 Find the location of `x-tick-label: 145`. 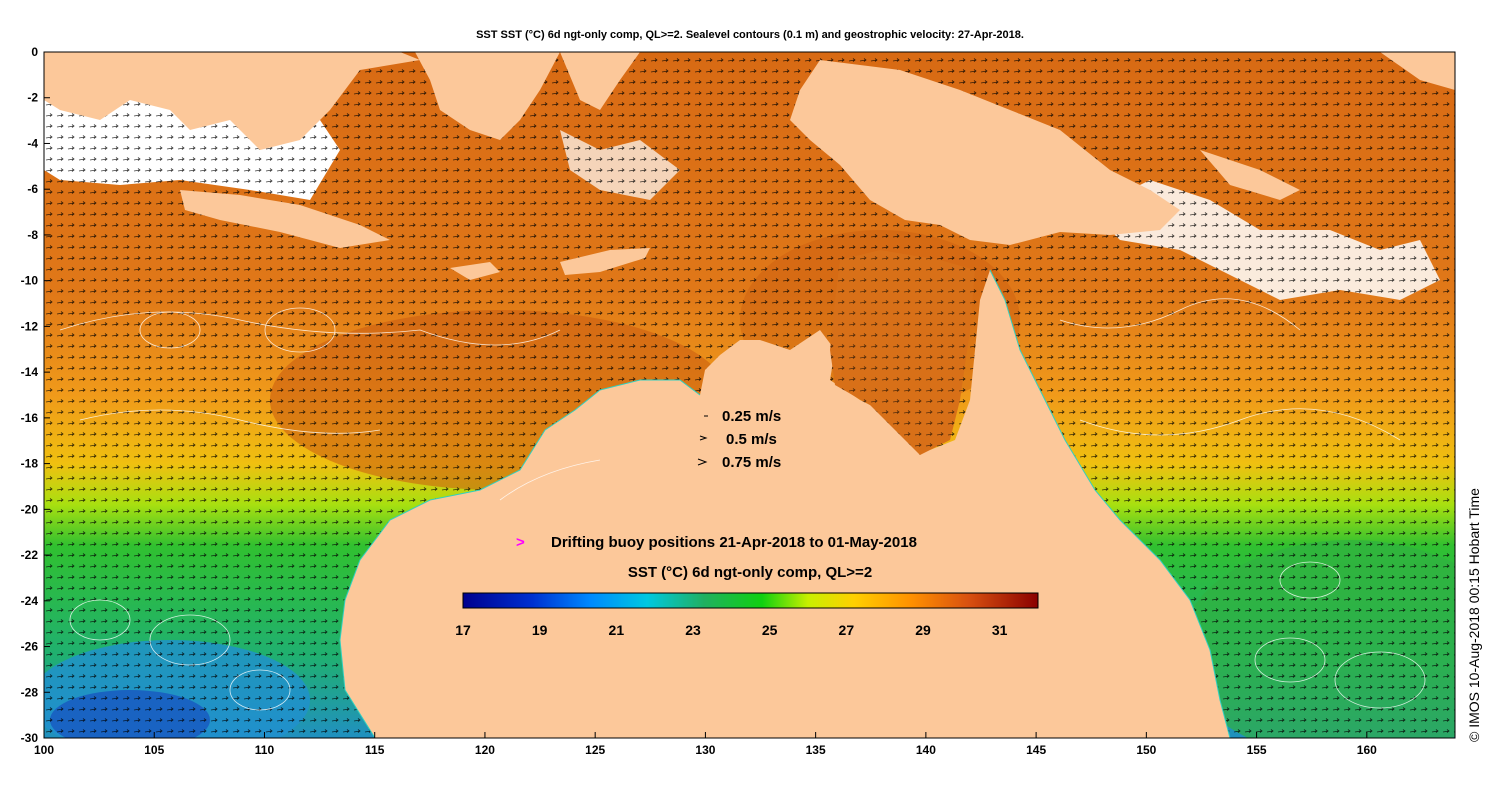

x-tick-label: 145 is located at coordinates (1036, 750).